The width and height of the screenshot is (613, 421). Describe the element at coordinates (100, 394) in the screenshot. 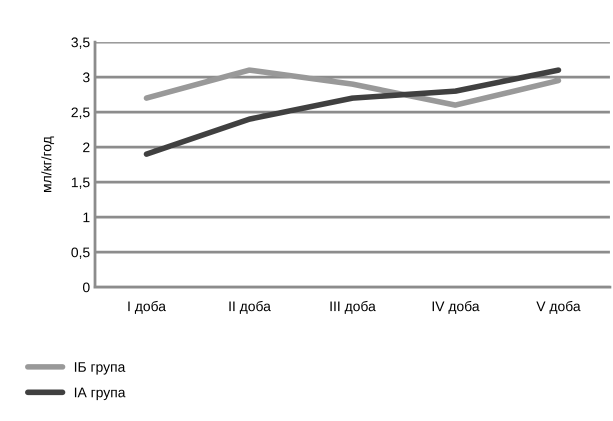

I see `legend-label: ІА група` at that location.